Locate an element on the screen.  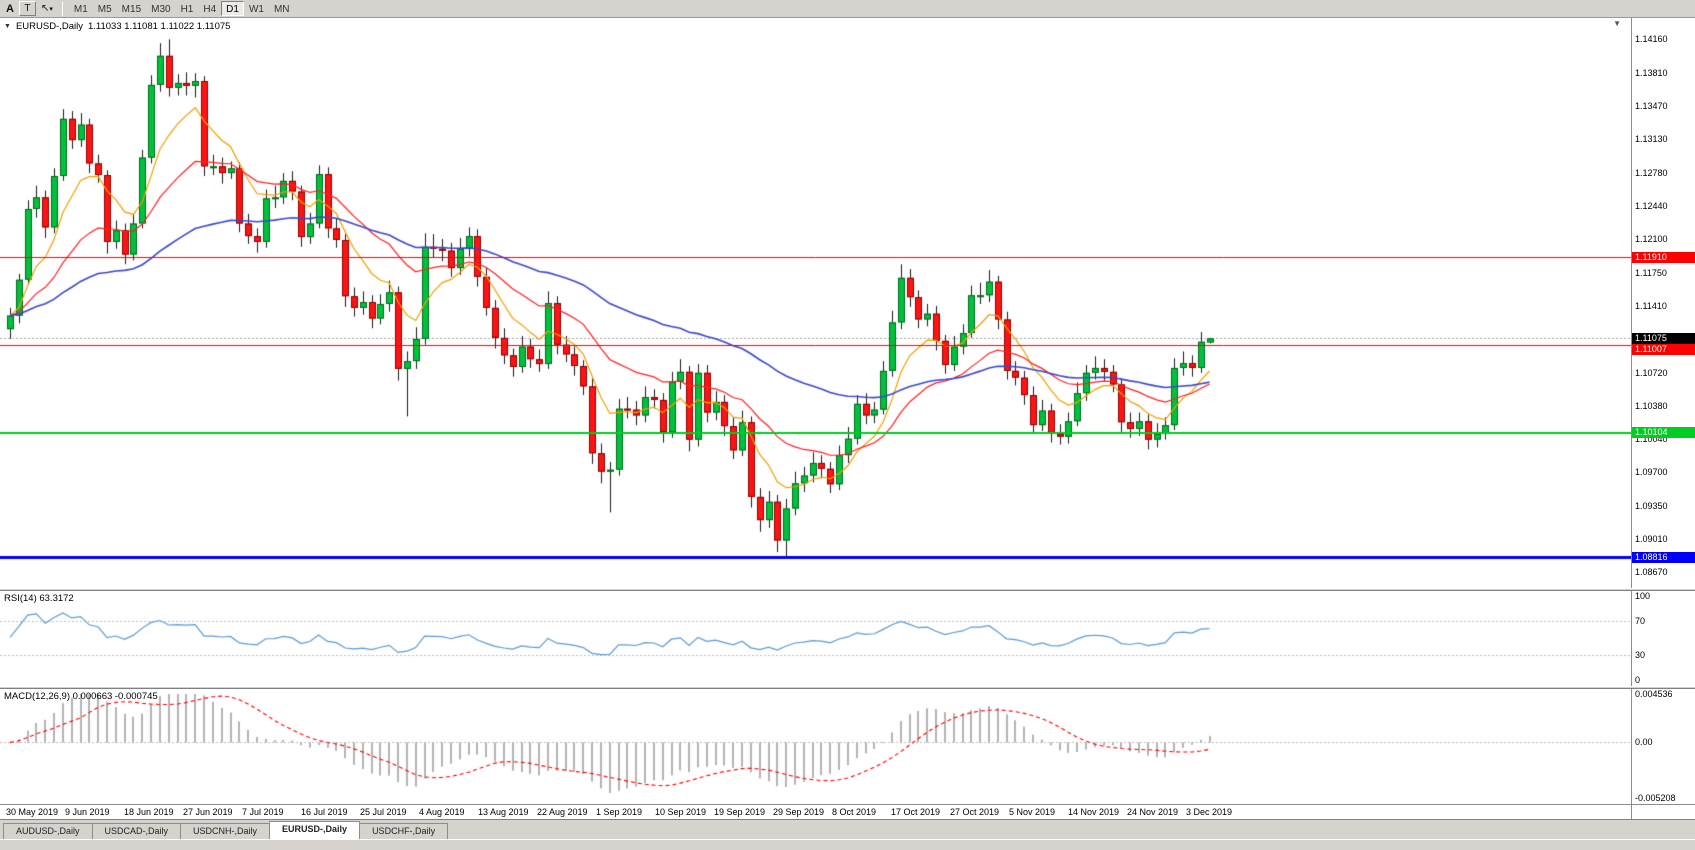
chart-tab-eurusd: EURUSD-,Daily is located at coordinates (315, 830).